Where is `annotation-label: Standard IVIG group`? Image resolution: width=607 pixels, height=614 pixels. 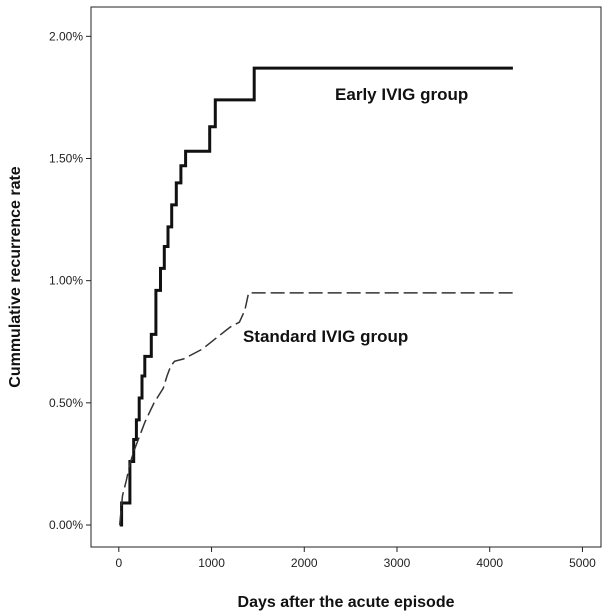 annotation-label: Standard IVIG group is located at coordinates (325, 336).